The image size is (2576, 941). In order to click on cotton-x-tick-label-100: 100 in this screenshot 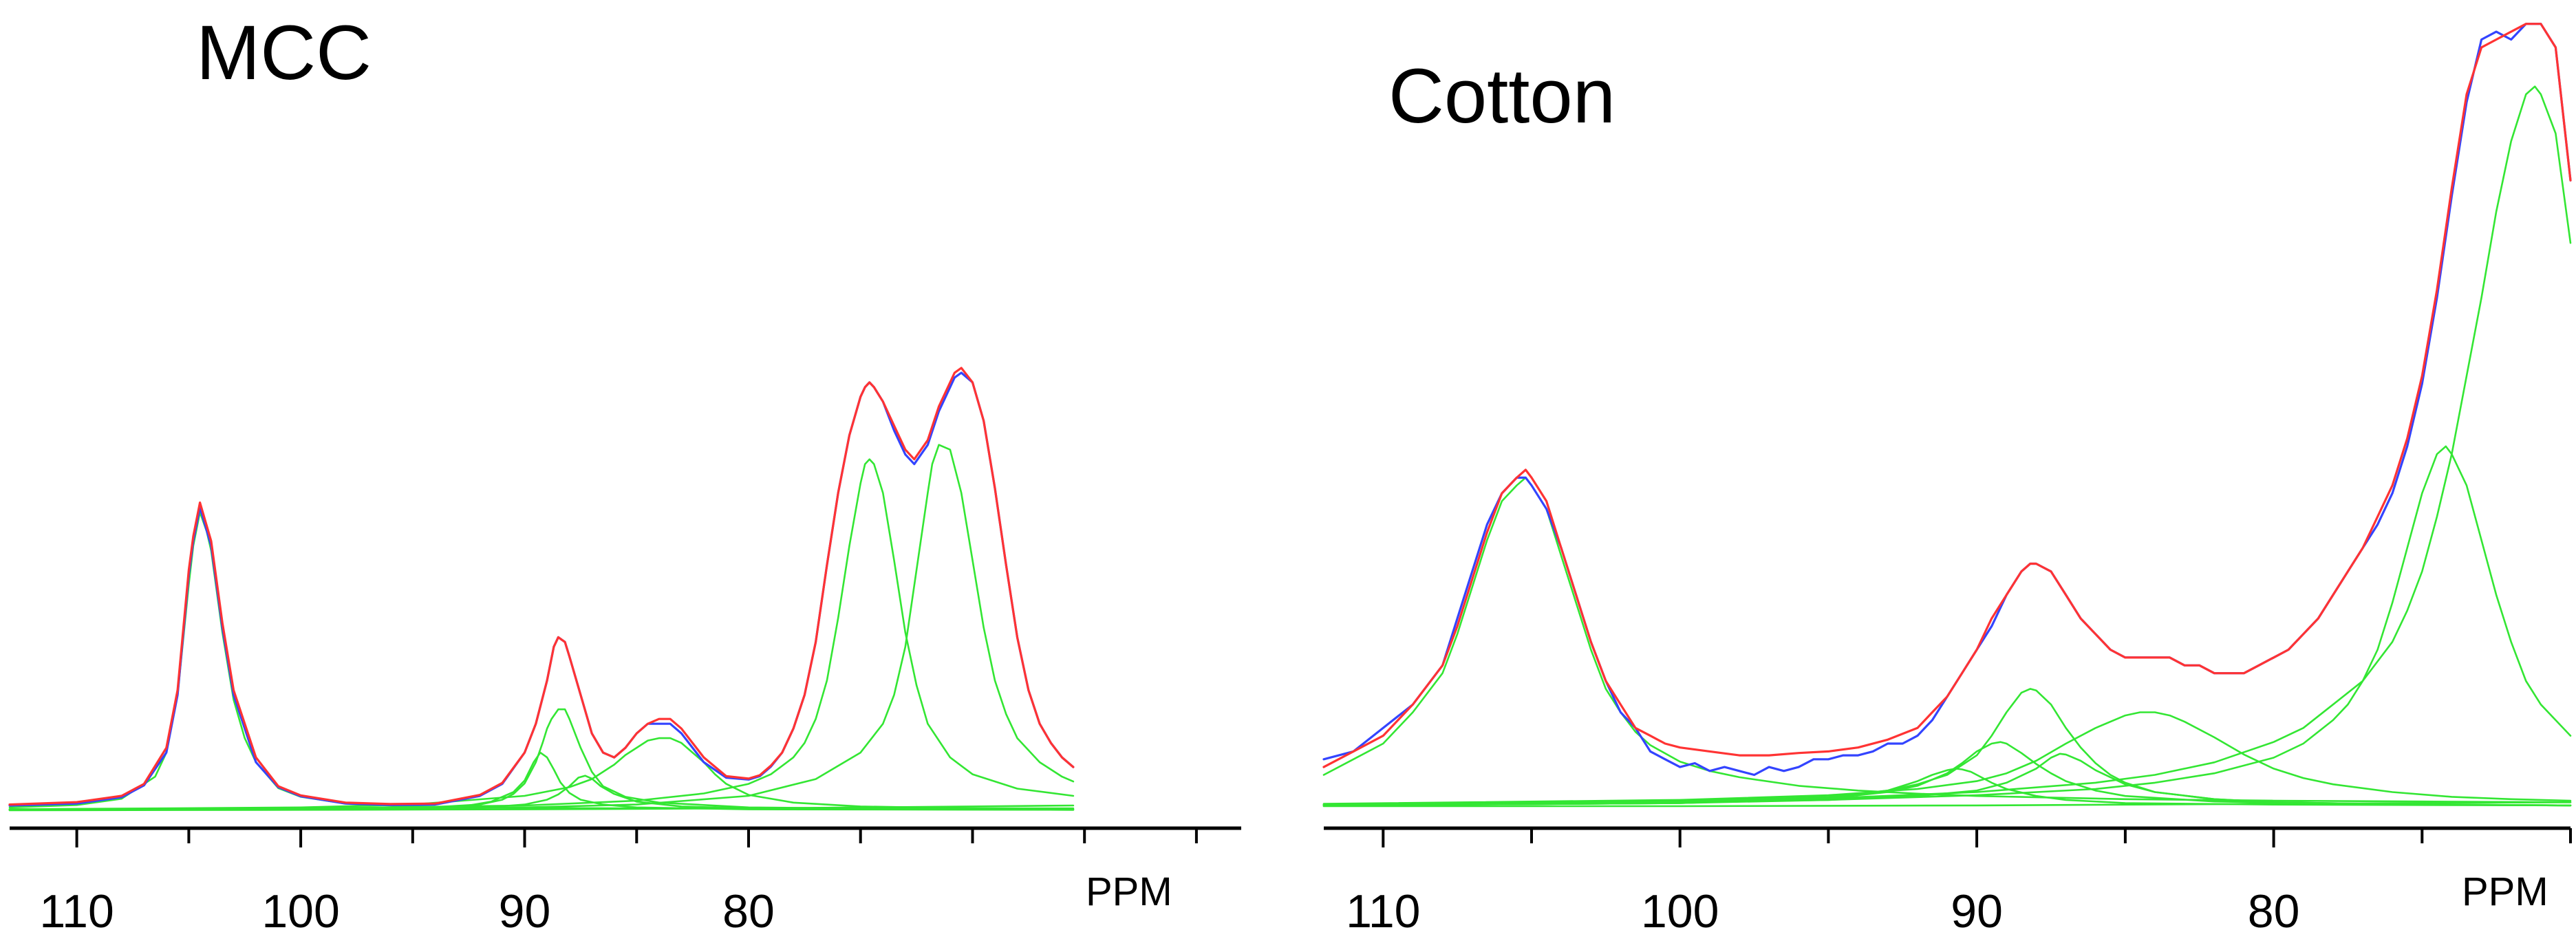, I will do `click(1680, 911)`.